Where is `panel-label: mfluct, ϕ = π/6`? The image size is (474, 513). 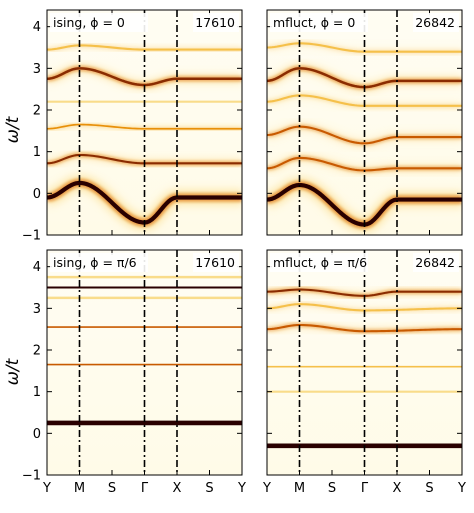
panel-label: mfluct, ϕ = π/6 is located at coordinates (320, 262).